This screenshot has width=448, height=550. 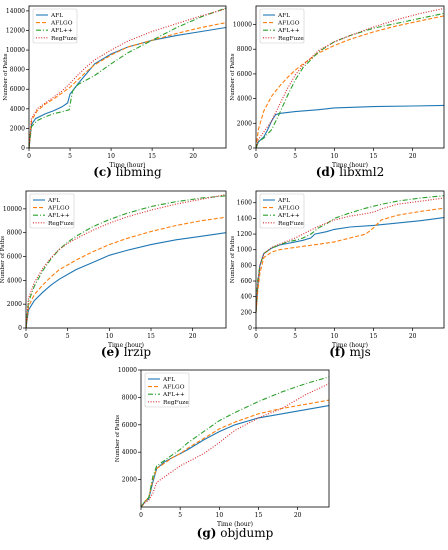 I want to click on series-line-regfuze, so click(x=235, y=445).